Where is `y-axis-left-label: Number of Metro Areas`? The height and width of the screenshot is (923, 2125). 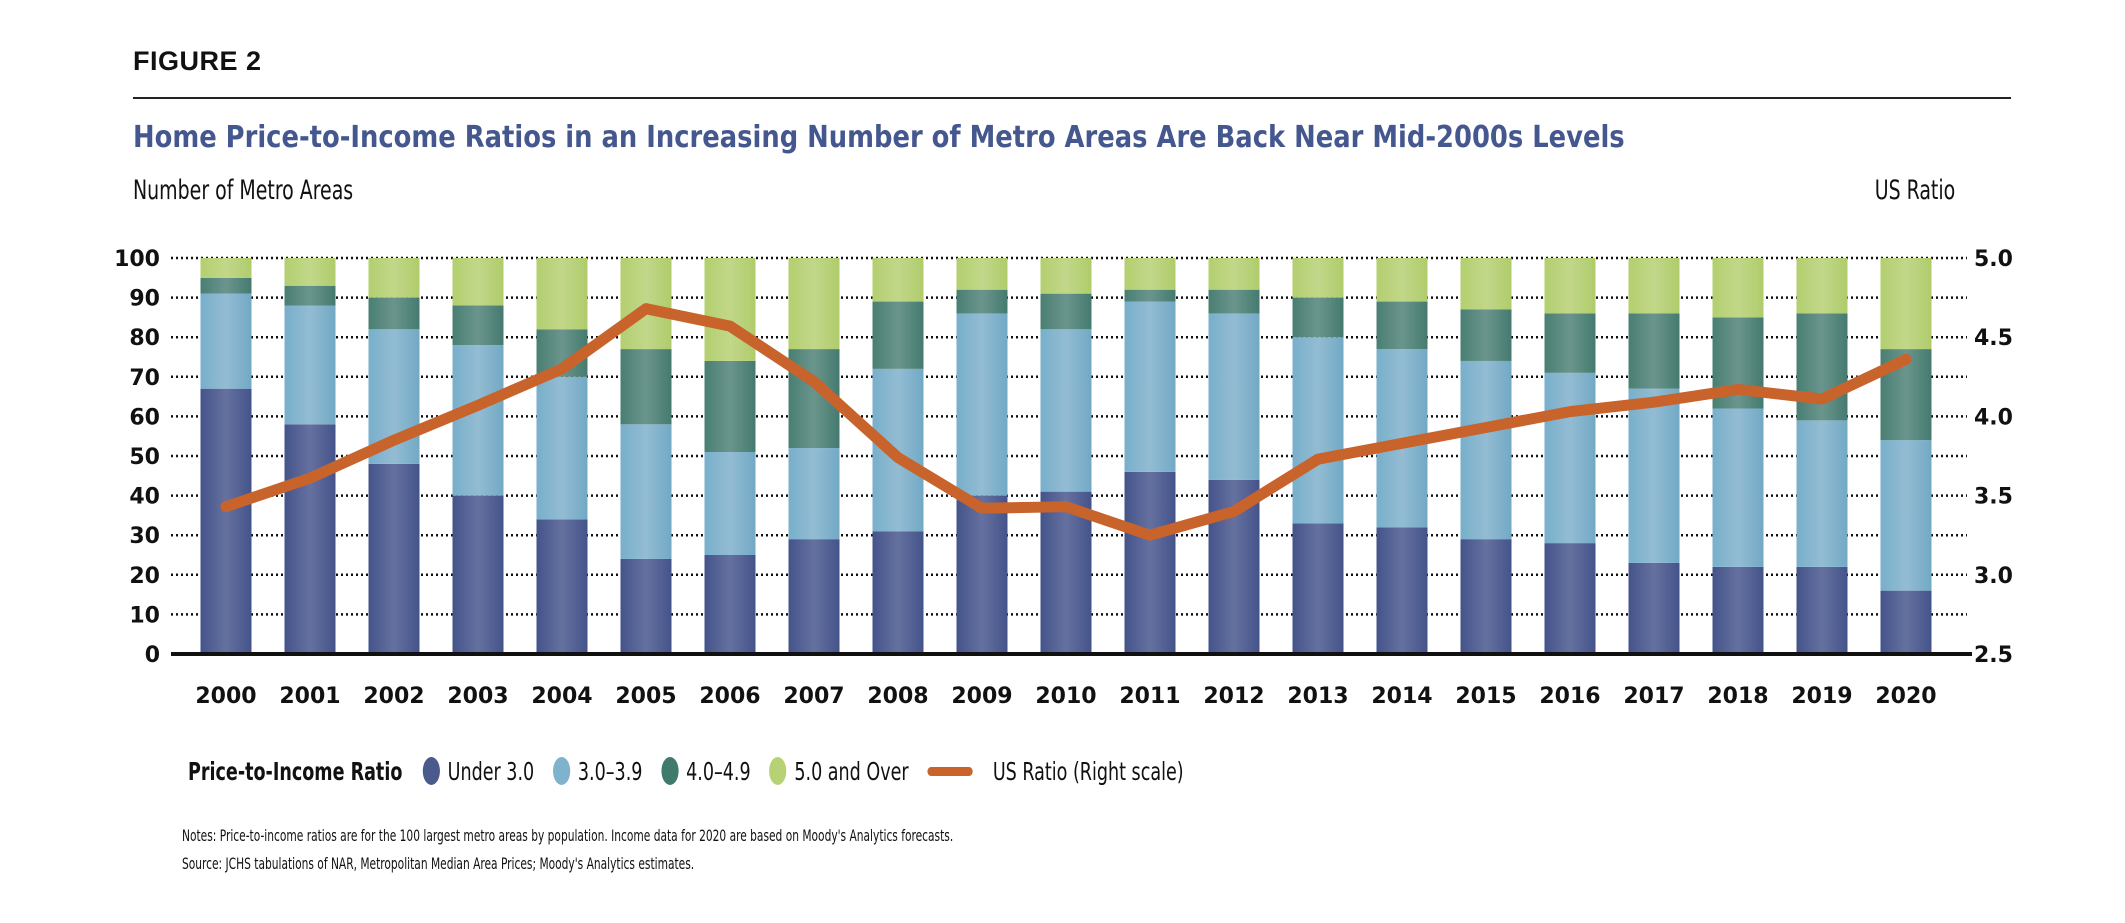 y-axis-left-label: Number of Metro Areas is located at coordinates (243, 190).